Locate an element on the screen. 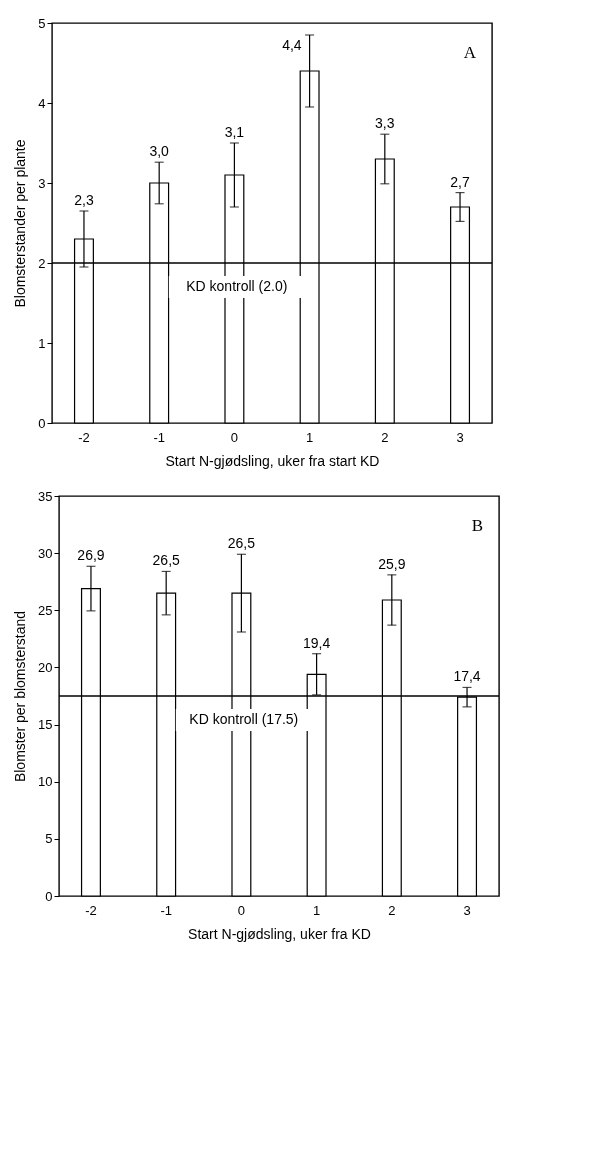  data-label: 26,9 is located at coordinates (91, 555).